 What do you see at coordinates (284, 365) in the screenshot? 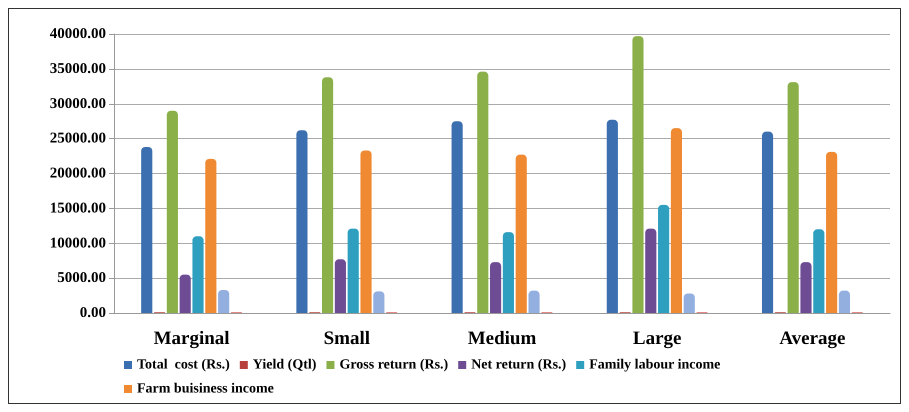
I see `legend-label: Yield (Qtl)` at bounding box center [284, 365].